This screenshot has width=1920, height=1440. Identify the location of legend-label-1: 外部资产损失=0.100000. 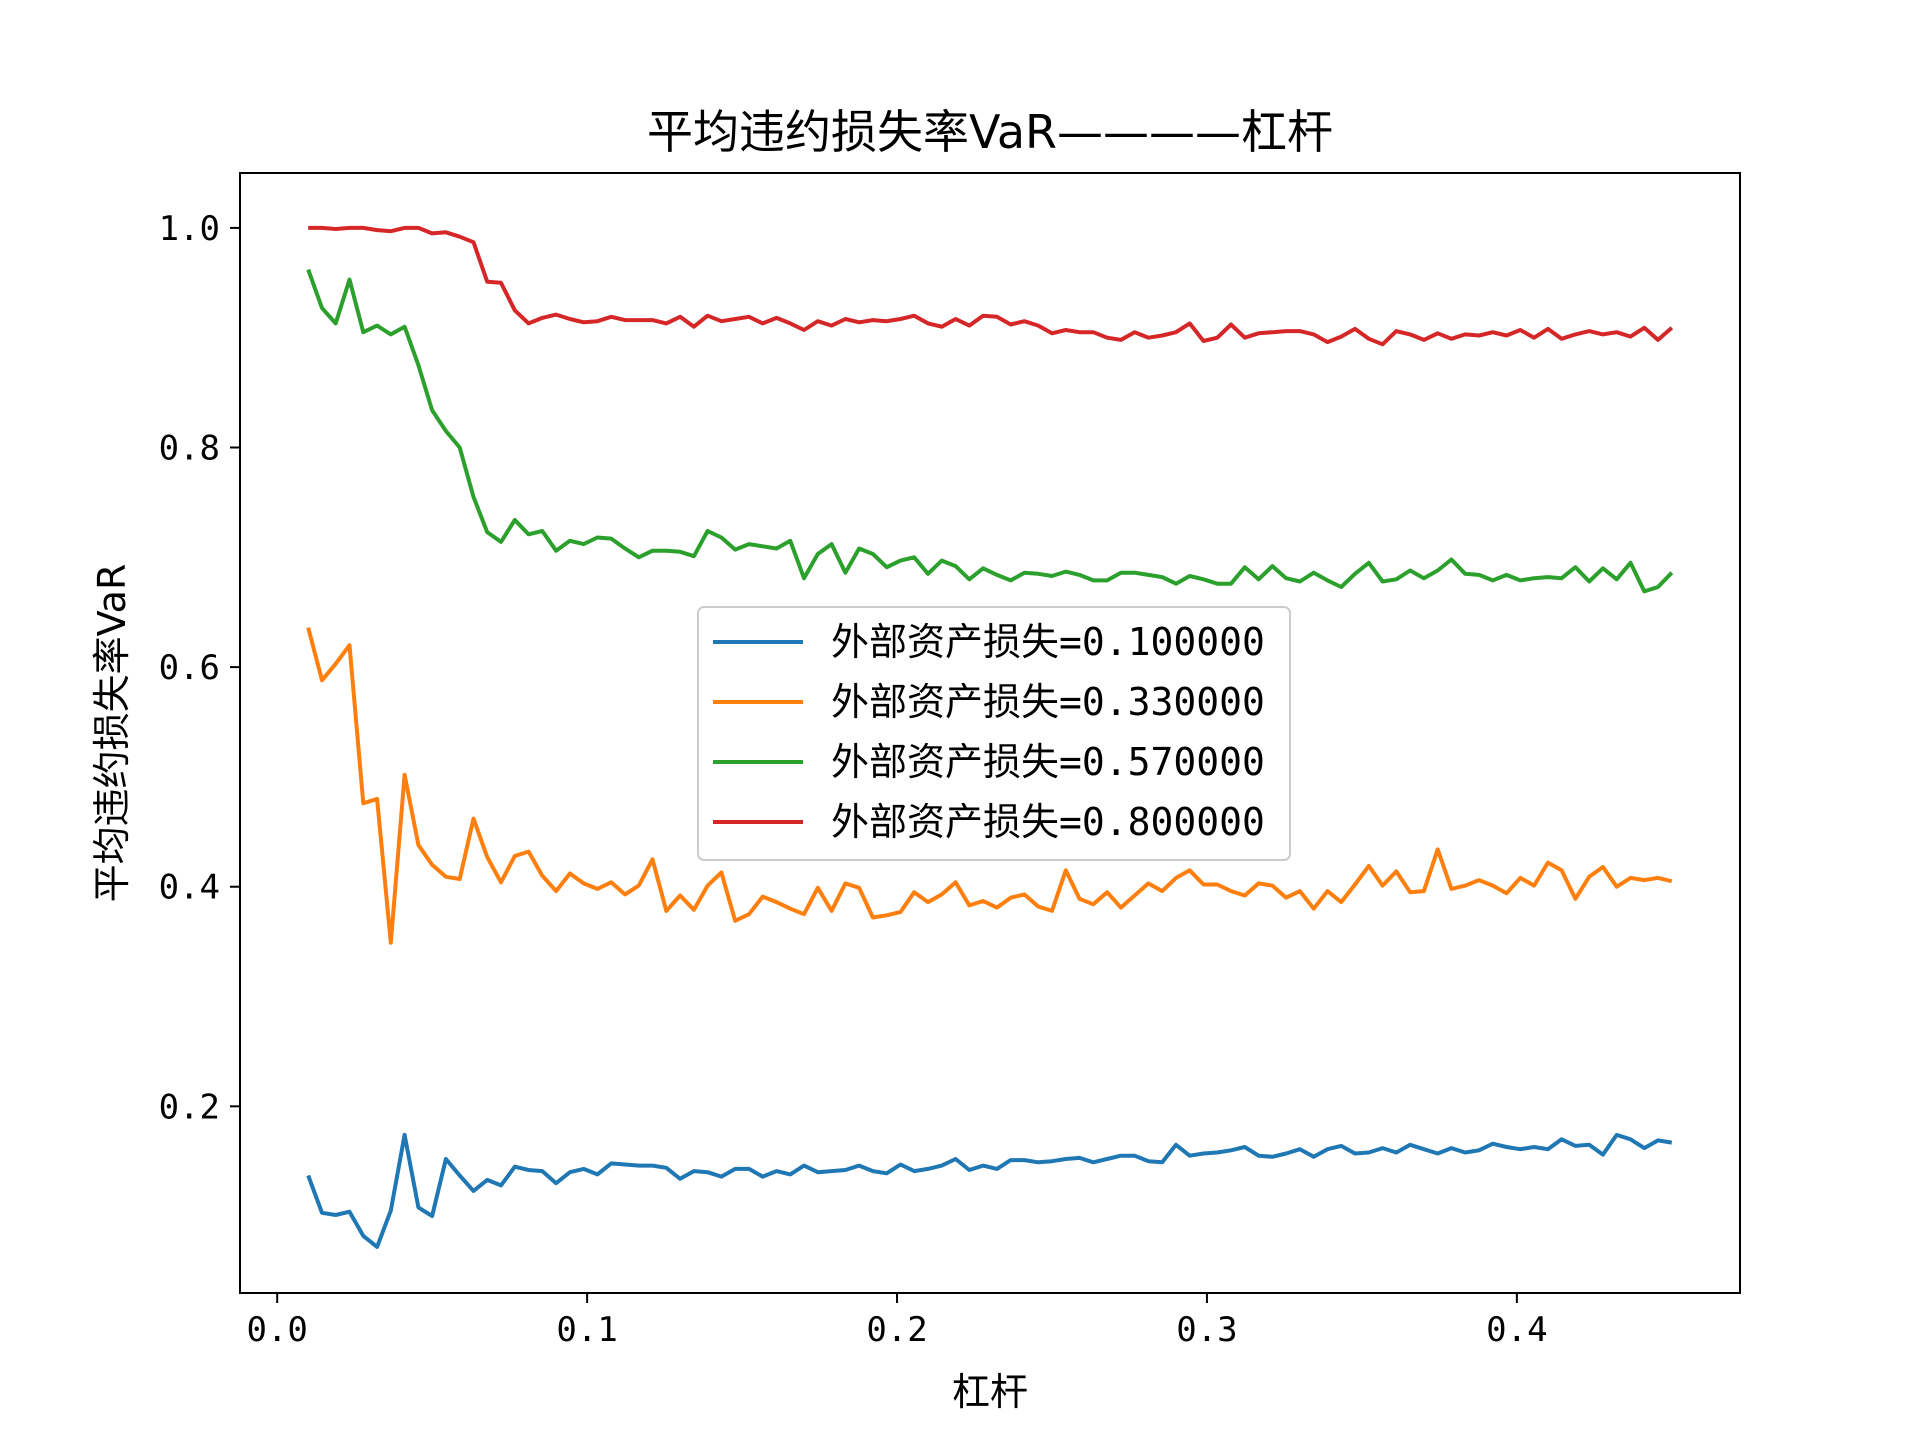
(1048, 642).